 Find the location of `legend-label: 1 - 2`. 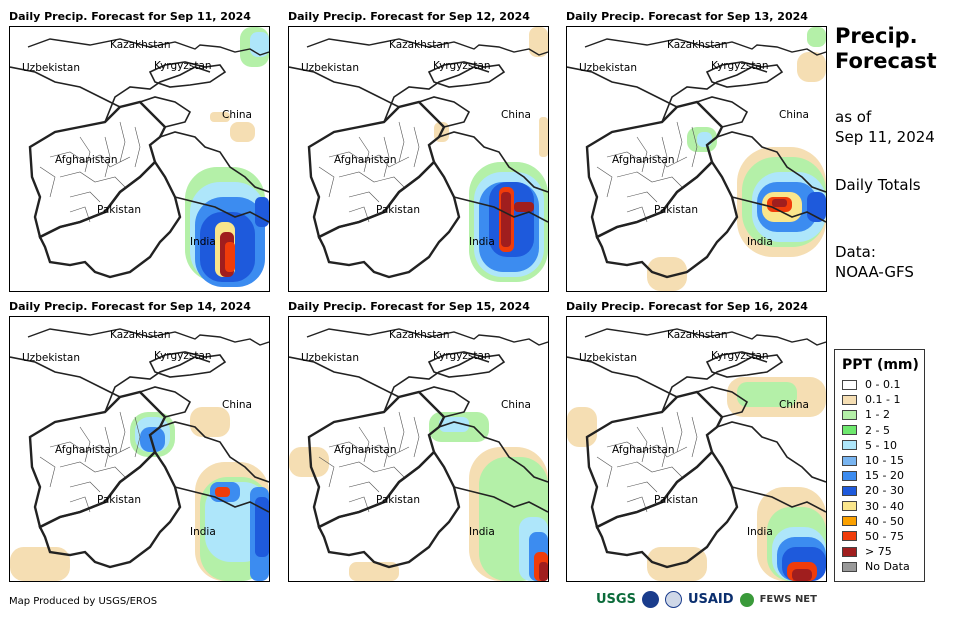

legend-label: 1 - 2 is located at coordinates (877, 415).